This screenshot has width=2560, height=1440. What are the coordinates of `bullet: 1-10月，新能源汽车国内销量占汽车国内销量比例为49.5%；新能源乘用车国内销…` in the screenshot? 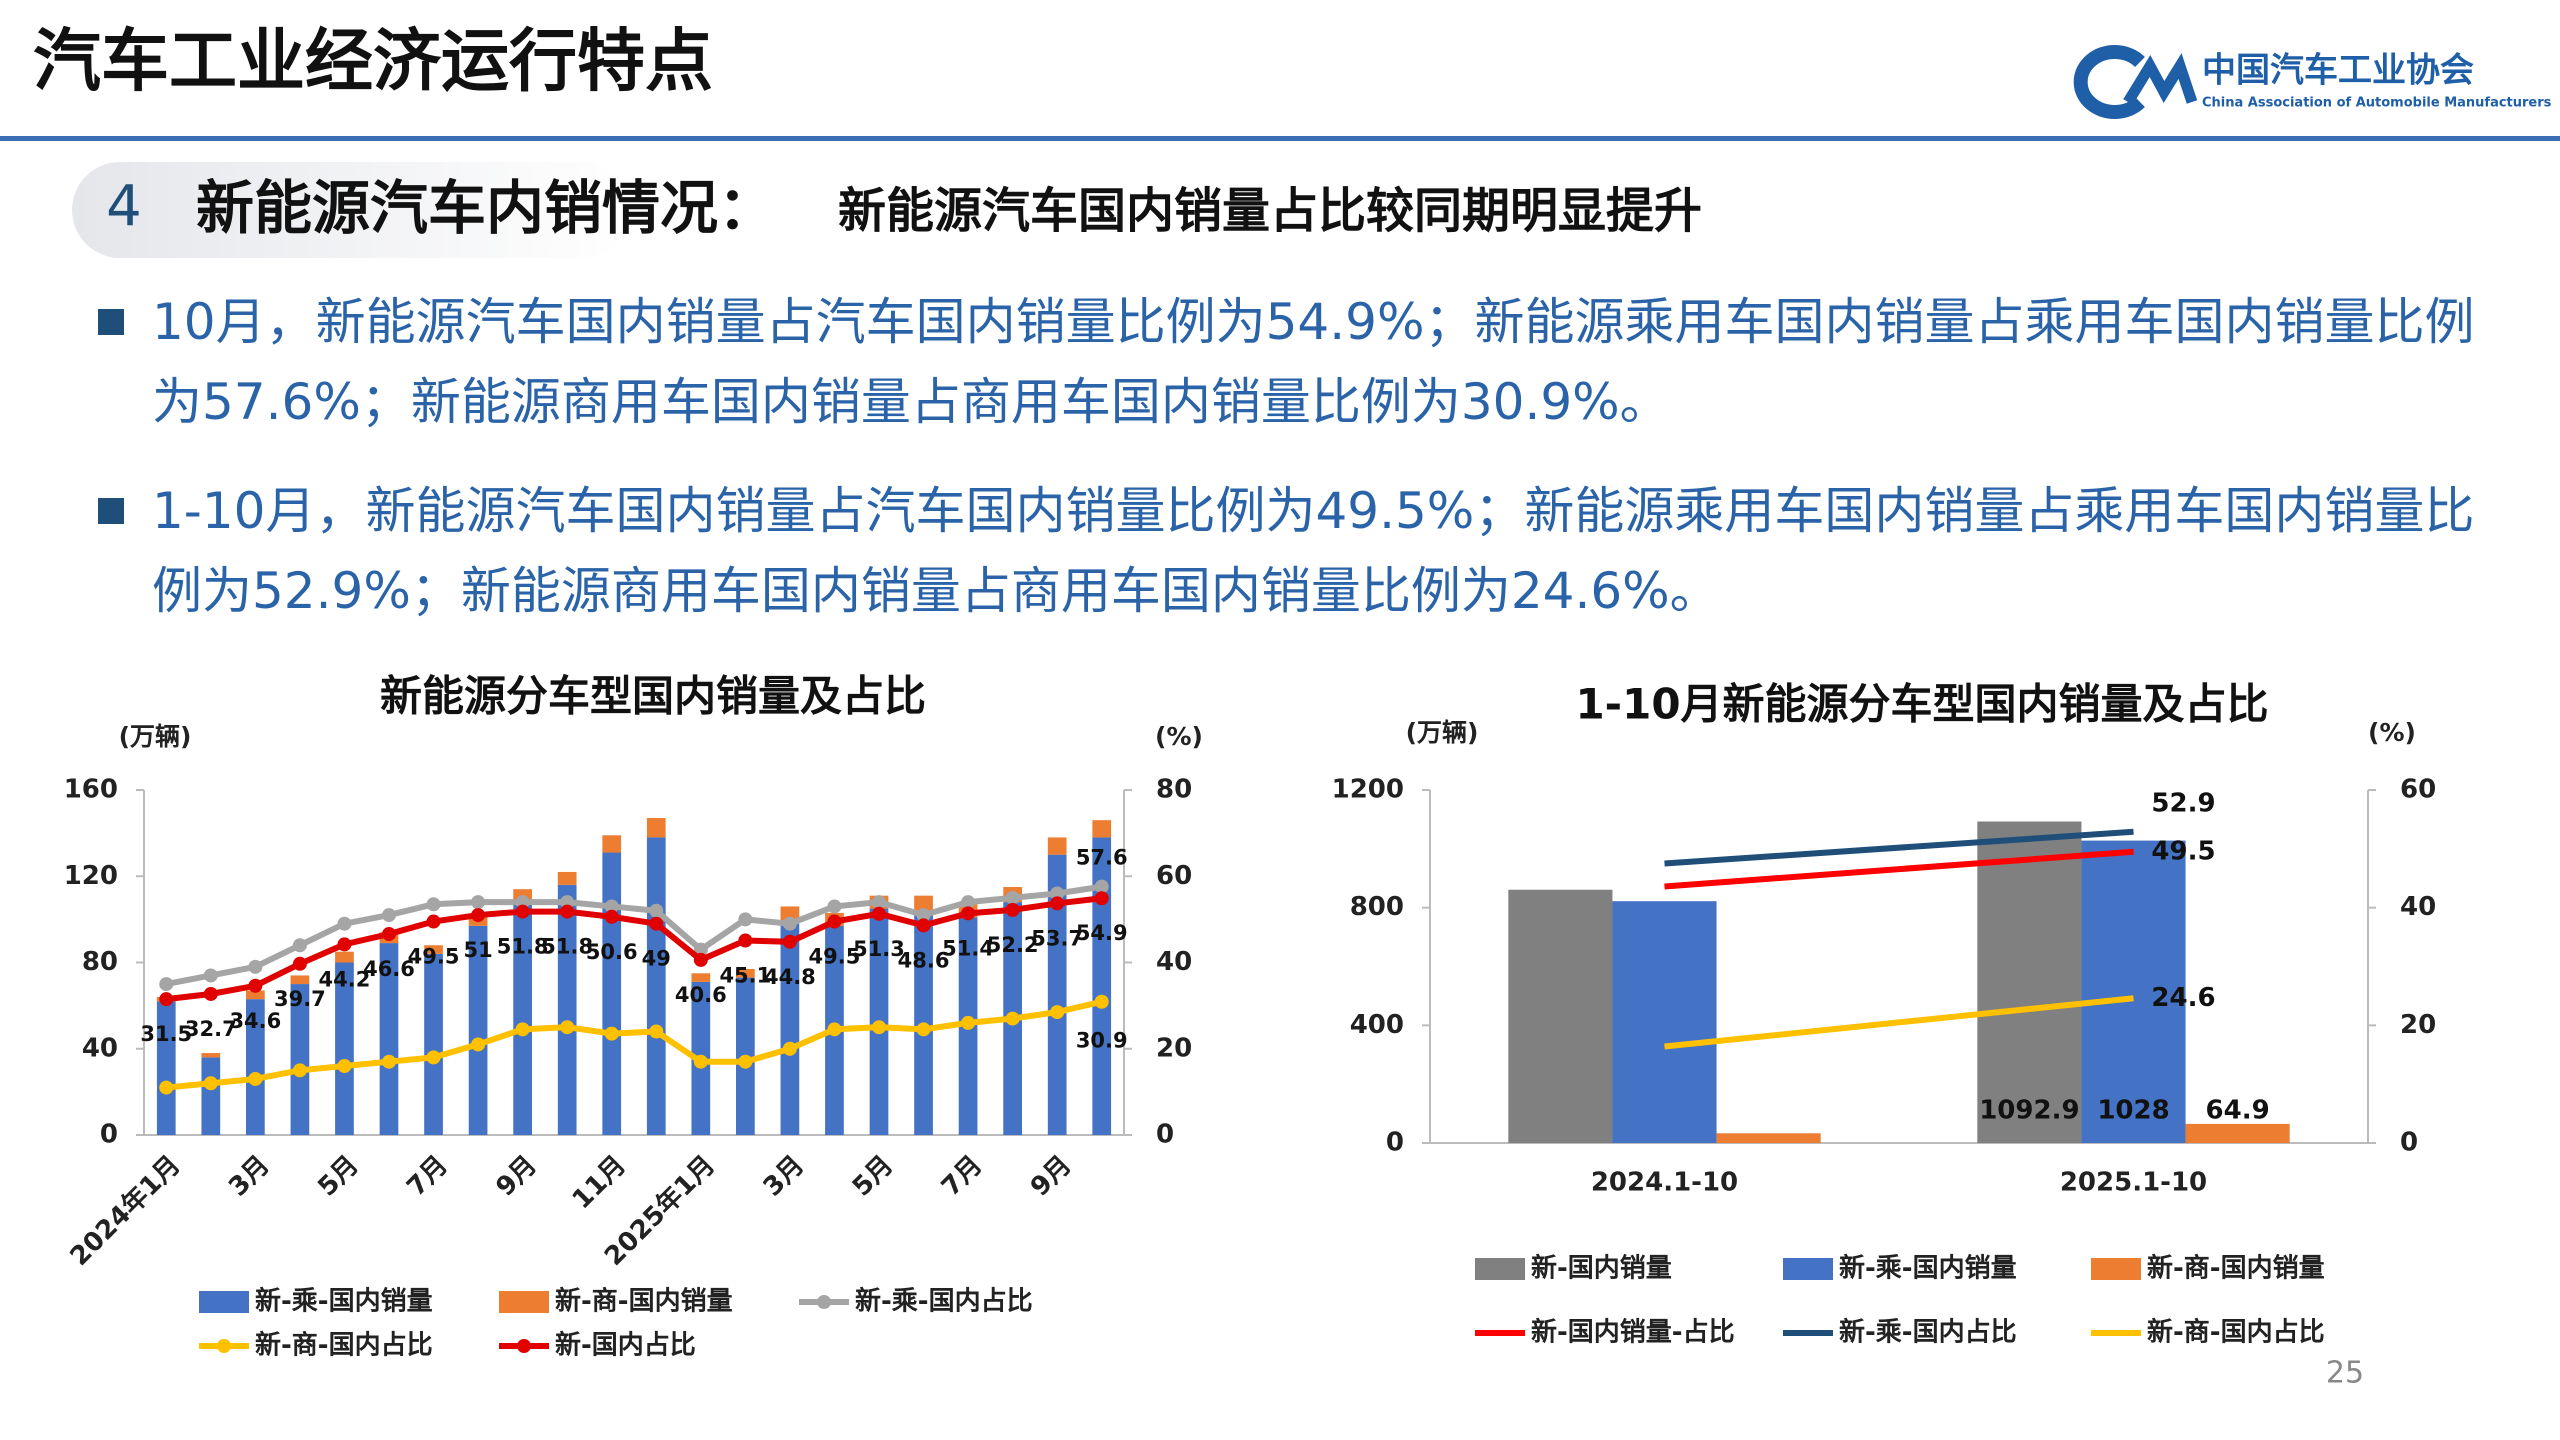 It's located at (1298, 551).